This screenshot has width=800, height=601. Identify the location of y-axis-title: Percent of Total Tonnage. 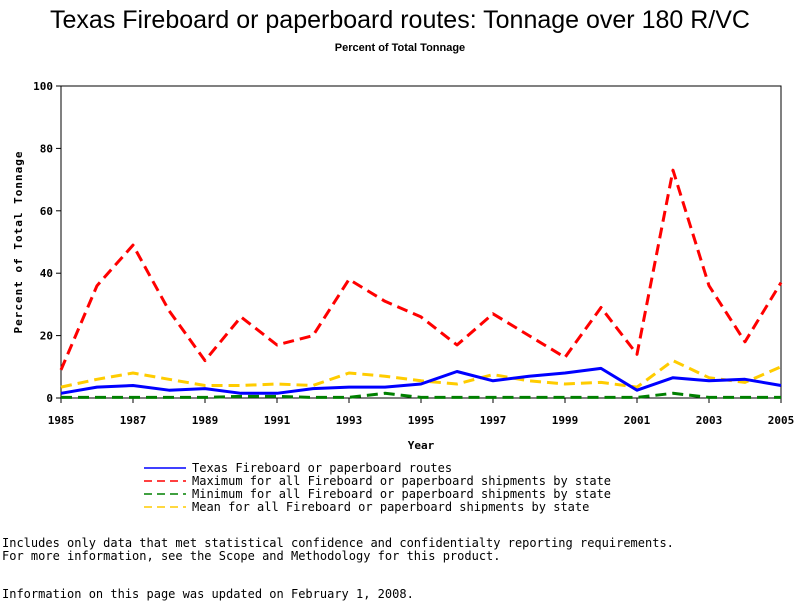
(18, 242).